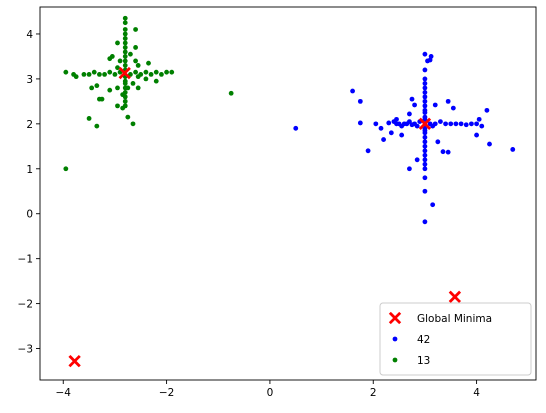  What do you see at coordinates (423, 361) in the screenshot?
I see `legend-label: 13` at bounding box center [423, 361].